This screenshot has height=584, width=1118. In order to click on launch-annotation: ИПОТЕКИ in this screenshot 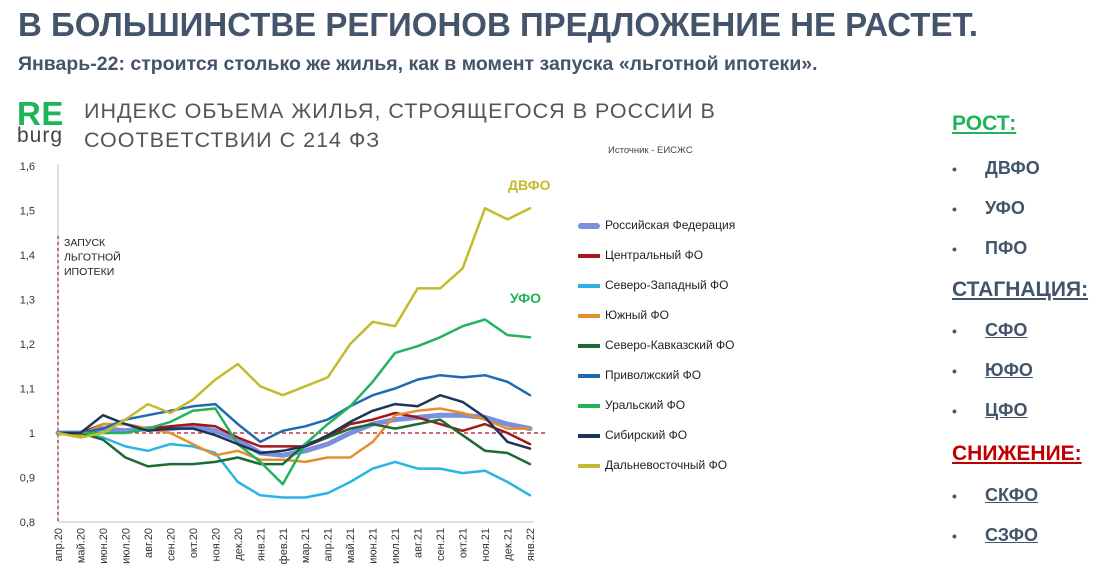, I will do `click(89, 272)`.